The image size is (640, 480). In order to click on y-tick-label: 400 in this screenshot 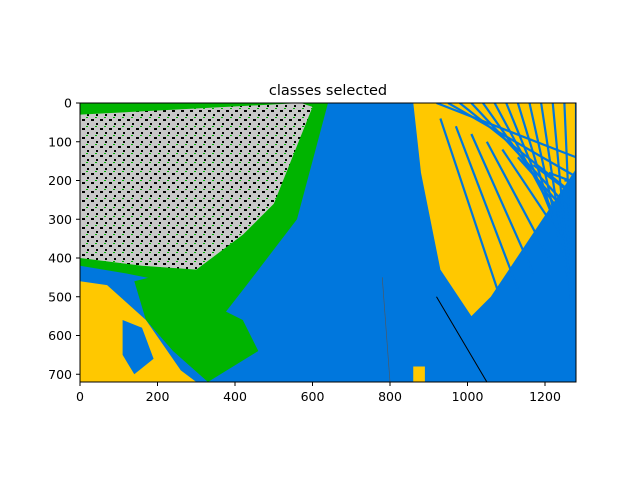, I will do `click(60, 258)`.